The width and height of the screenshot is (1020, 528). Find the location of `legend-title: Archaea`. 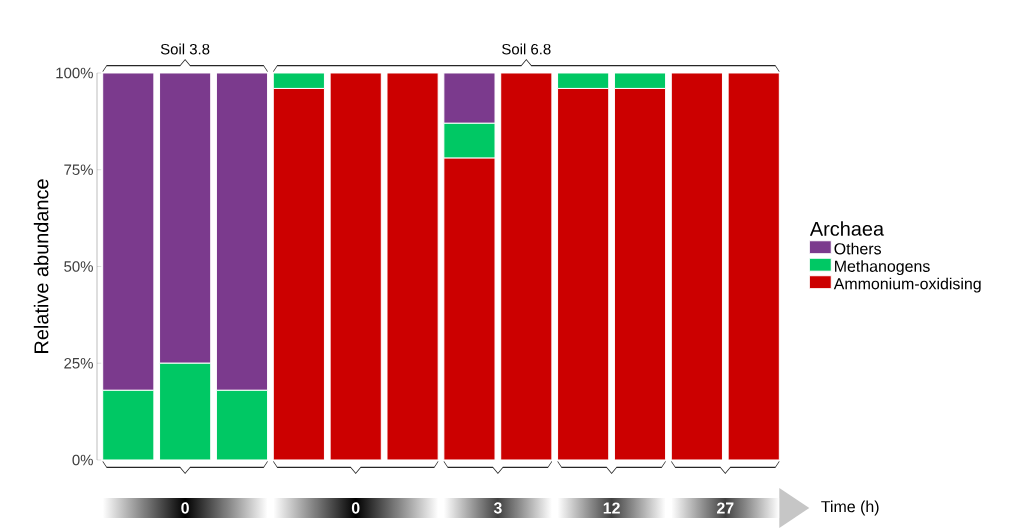

legend-title: Archaea is located at coordinates (847, 228).